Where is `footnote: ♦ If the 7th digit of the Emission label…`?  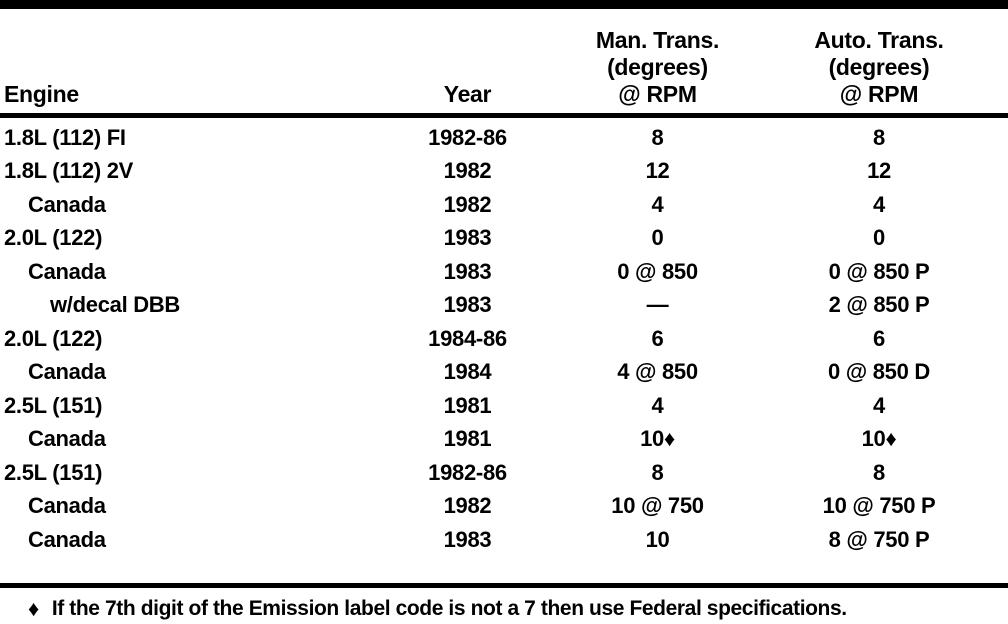 footnote: ♦ If the 7th digit of the Emission label… is located at coordinates (504, 605).